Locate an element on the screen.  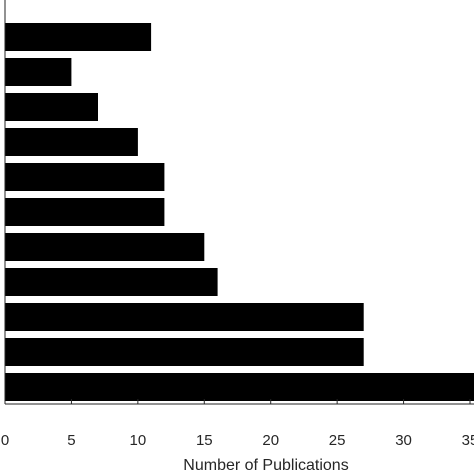
x-tick-label: 15 is located at coordinates (204, 440).